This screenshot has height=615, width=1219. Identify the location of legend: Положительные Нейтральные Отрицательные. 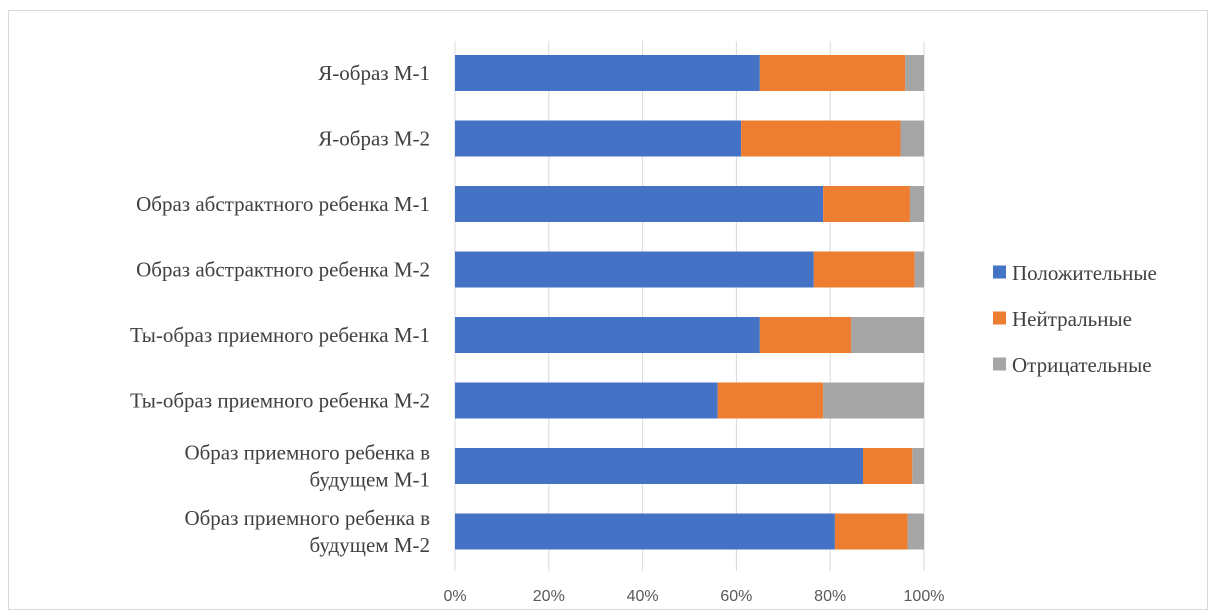
(1075, 319).